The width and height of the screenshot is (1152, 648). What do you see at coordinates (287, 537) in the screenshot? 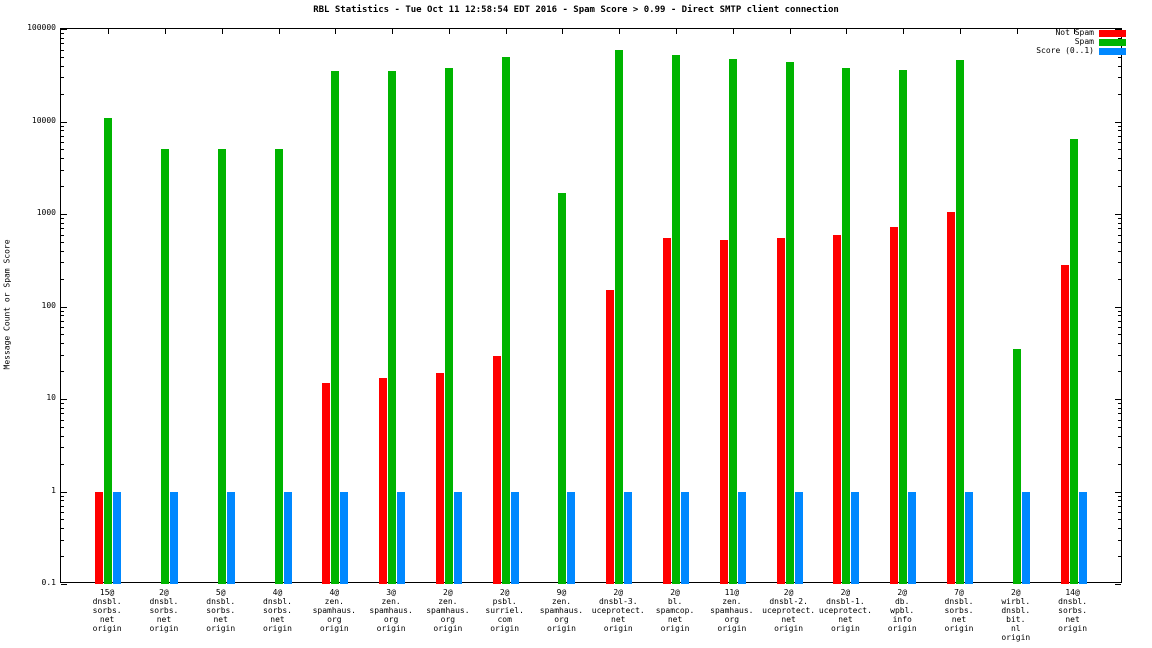
I see `bar-score-0-1--3` at bounding box center [287, 537].